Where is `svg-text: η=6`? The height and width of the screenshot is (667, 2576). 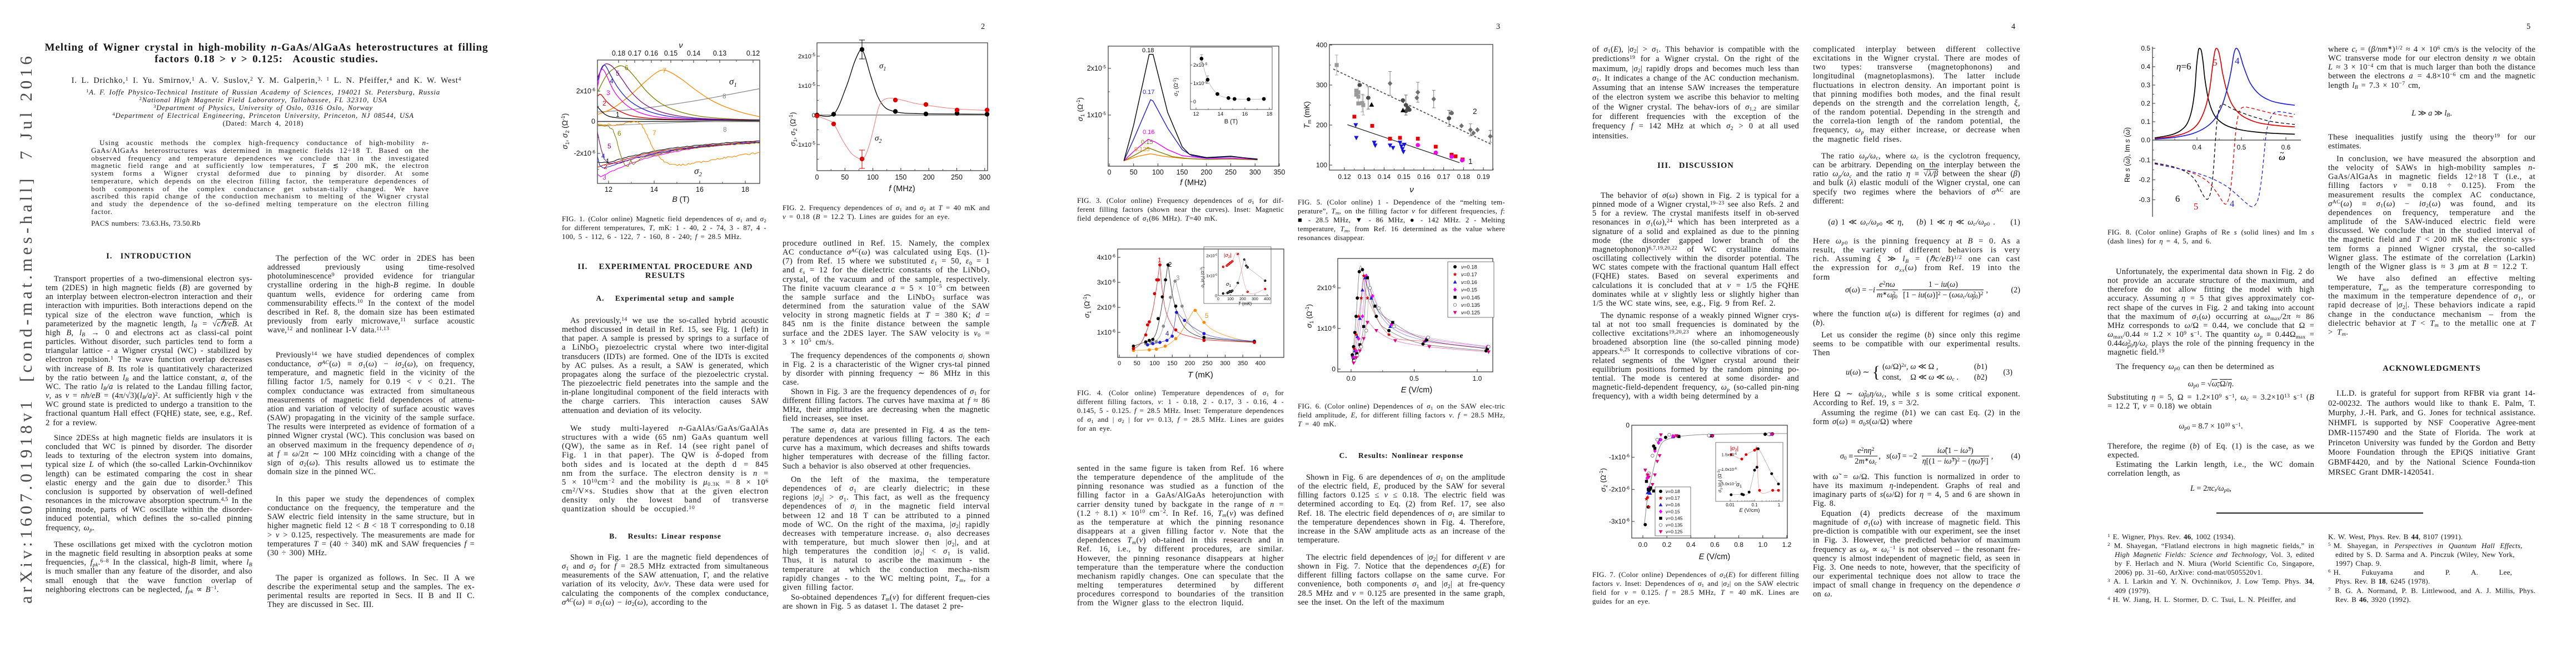
svg-text: η=6 is located at coordinates (2183, 66).